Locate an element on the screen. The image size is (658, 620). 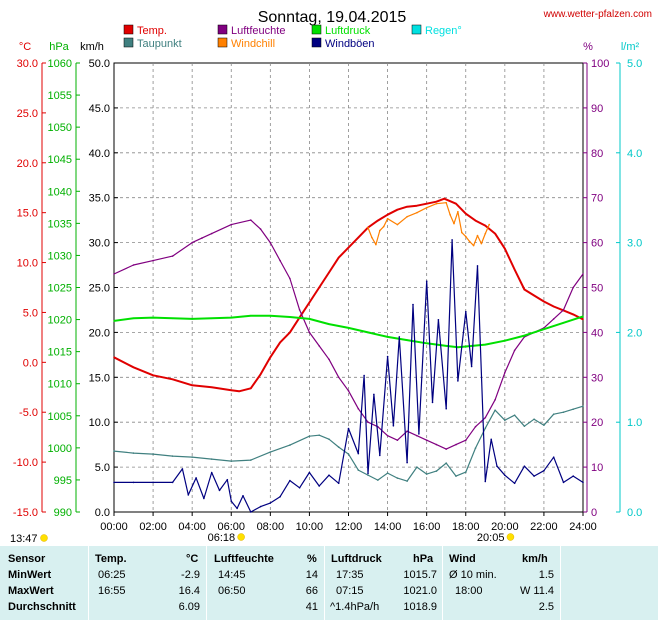
legend-label: Windchill is located at coordinates (253, 44).